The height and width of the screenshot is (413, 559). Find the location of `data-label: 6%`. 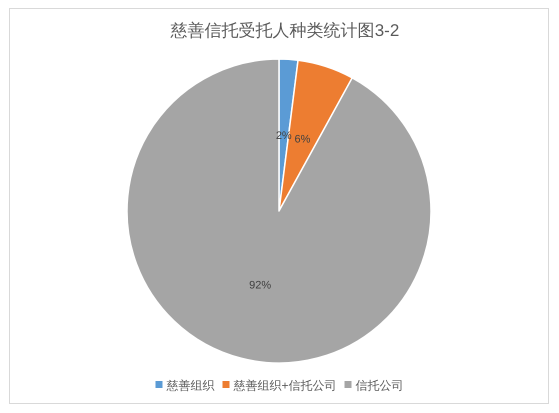

data-label: 6% is located at coordinates (302, 140).